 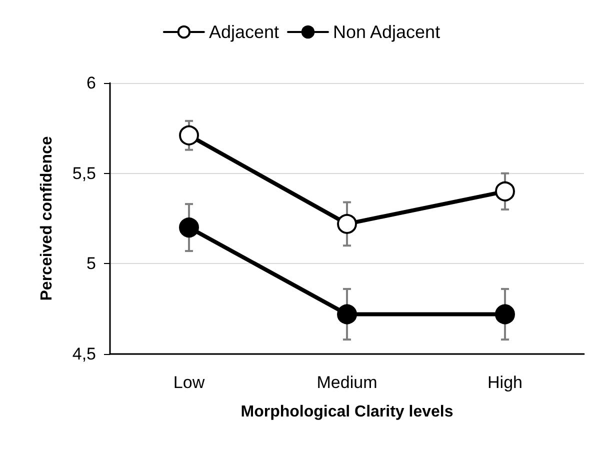 I want to click on legend-label: Adjacent, so click(x=244, y=32).